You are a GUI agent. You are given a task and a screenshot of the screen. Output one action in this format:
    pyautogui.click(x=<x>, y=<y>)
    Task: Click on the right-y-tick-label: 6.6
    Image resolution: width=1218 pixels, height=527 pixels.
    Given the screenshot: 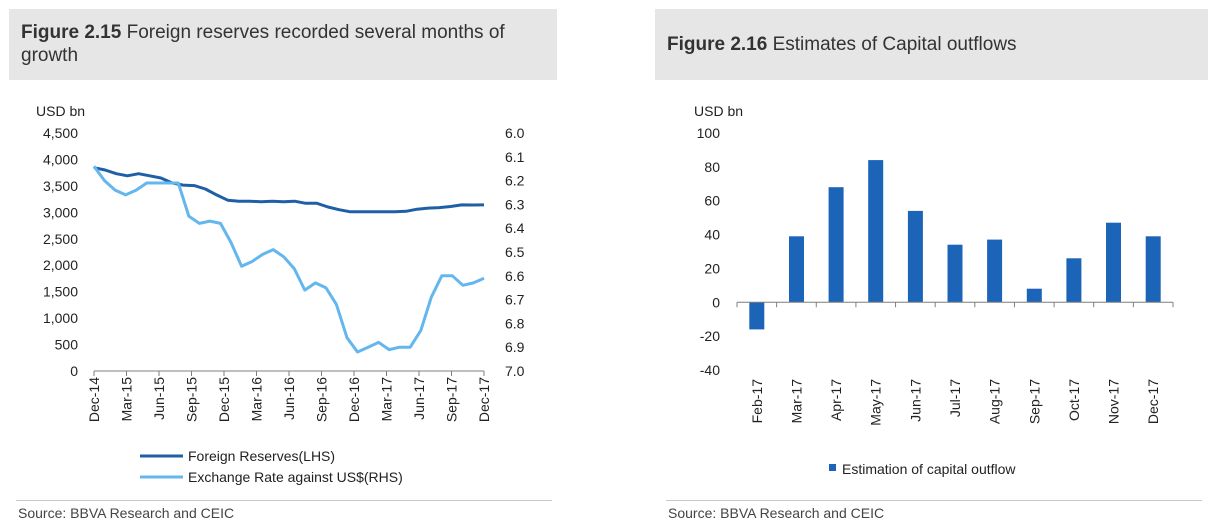 What is the action you would take?
    pyautogui.click(x=515, y=276)
    